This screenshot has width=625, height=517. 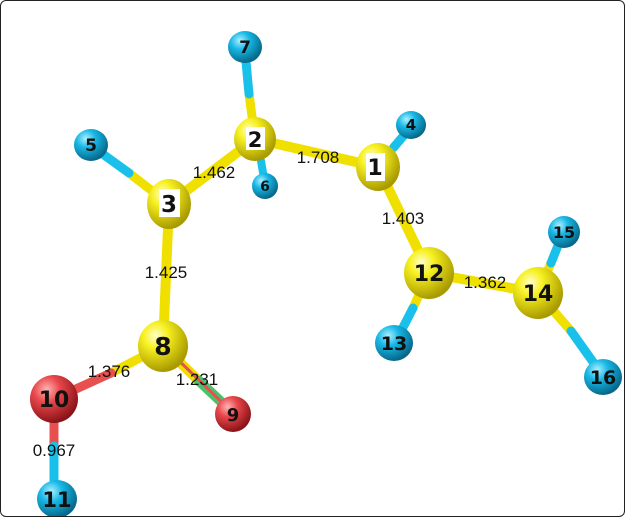 I want to click on atom-h4: 4, so click(x=411, y=125).